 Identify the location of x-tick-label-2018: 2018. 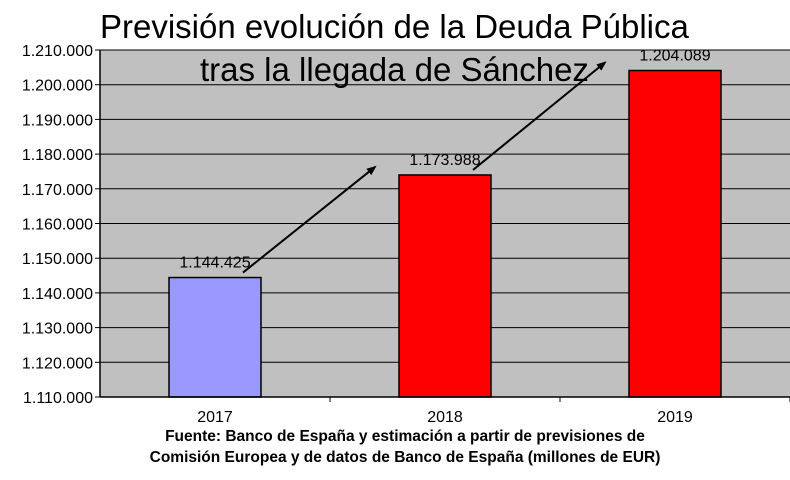
(445, 417).